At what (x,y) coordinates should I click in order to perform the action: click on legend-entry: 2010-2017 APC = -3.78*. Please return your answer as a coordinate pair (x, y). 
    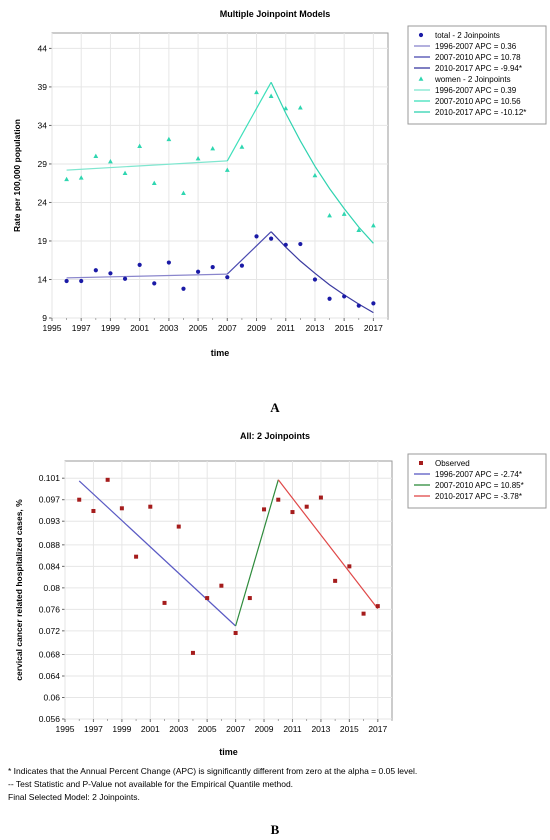
    Looking at the image, I should click on (478, 496).